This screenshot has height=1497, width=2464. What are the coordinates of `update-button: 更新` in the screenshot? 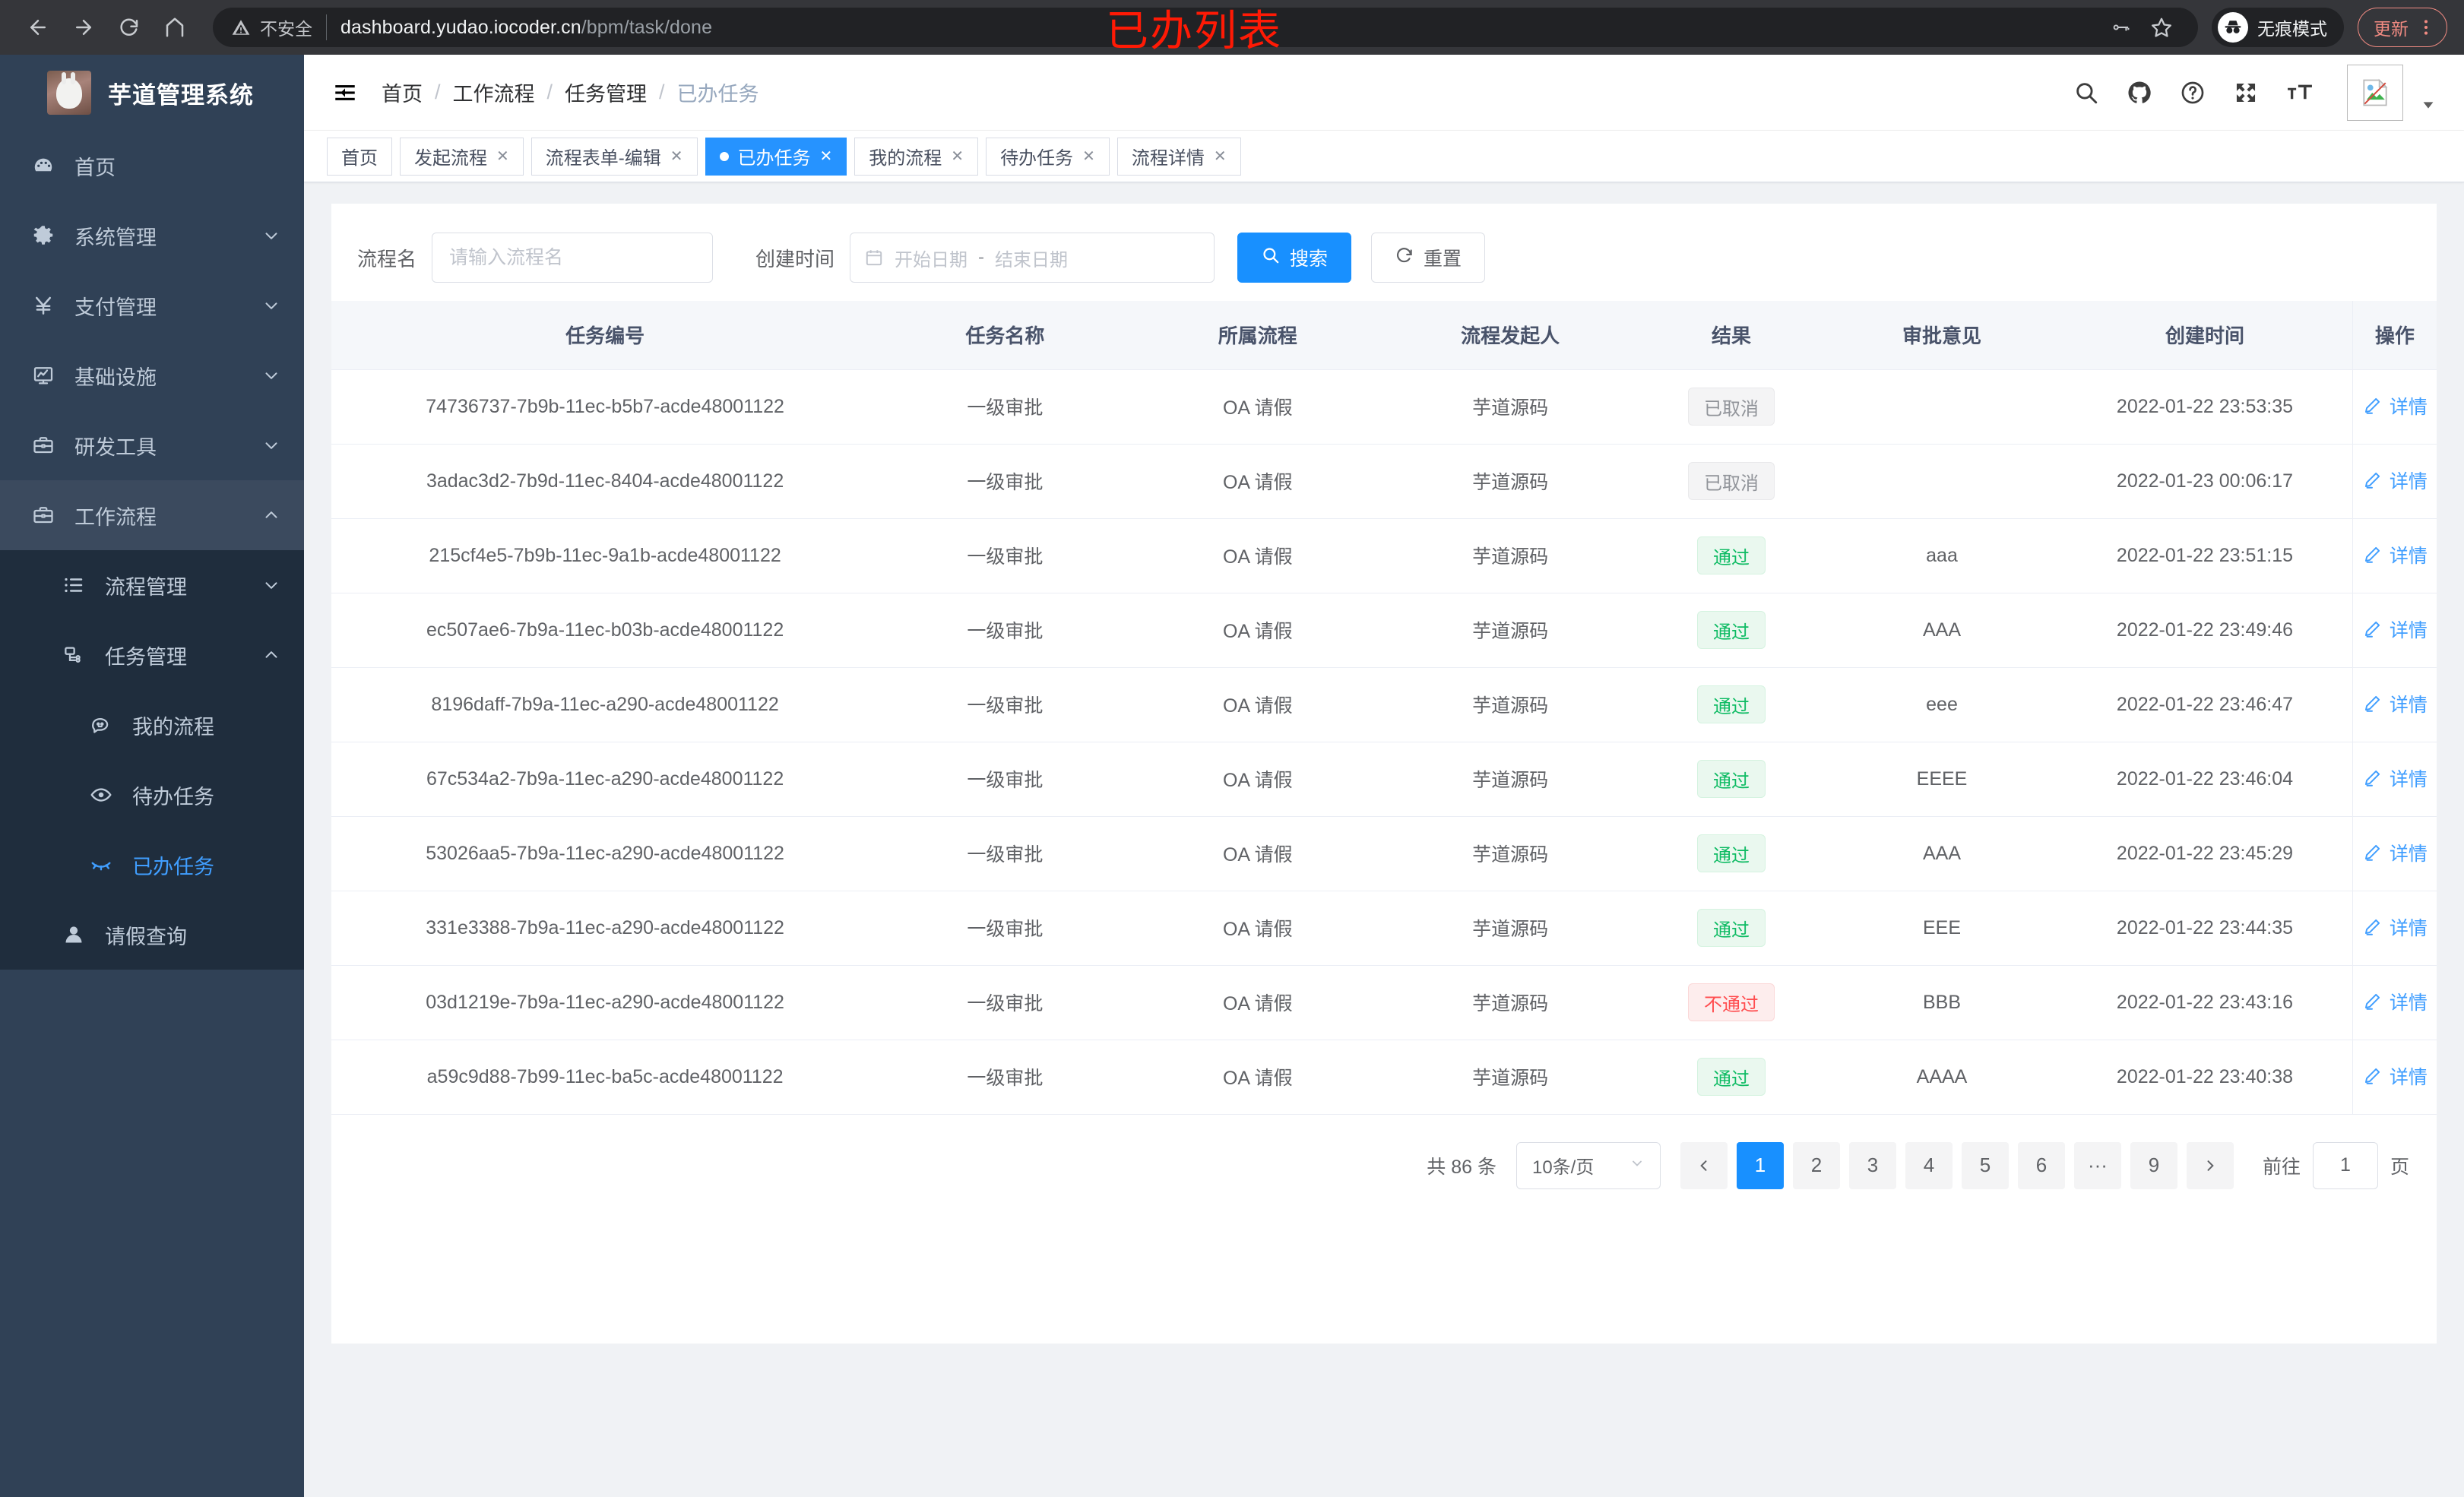 It's located at (2402, 28).